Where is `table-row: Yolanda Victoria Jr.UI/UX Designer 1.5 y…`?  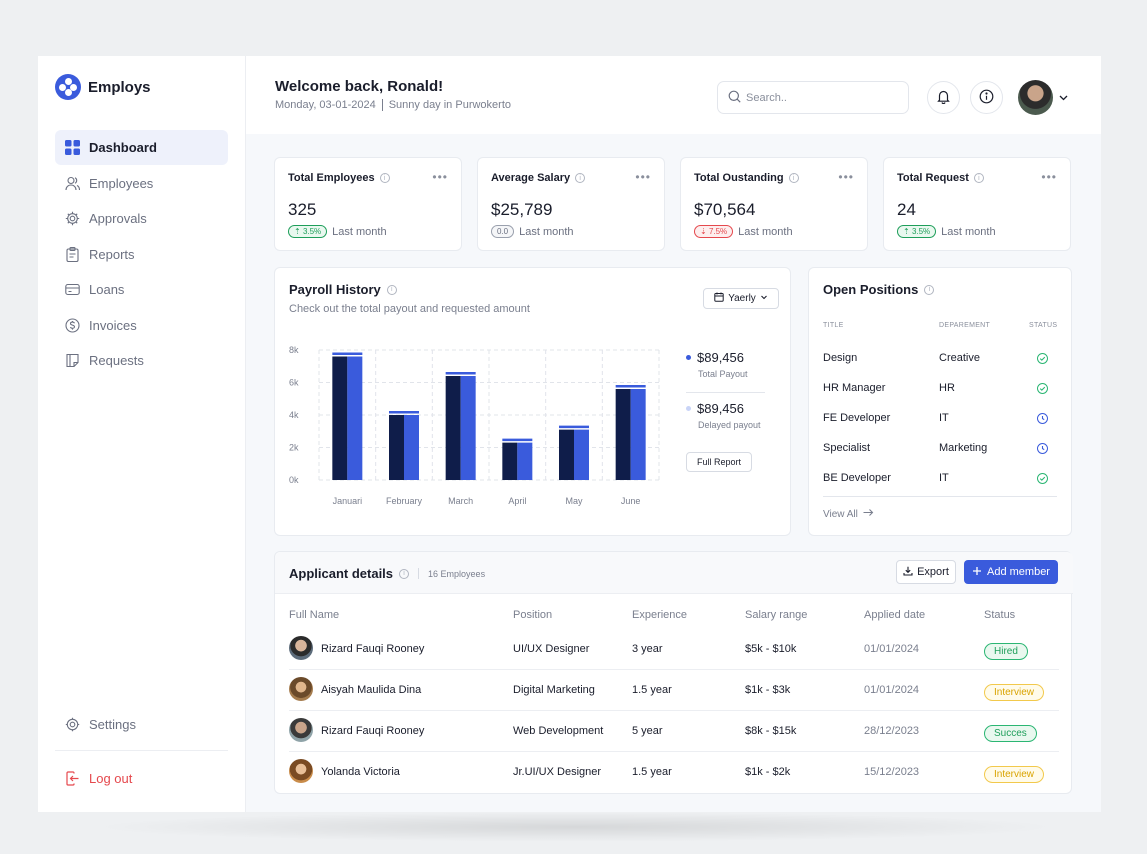 table-row: Yolanda Victoria Jr.UI/UX Designer 1.5 y… is located at coordinates (674, 772).